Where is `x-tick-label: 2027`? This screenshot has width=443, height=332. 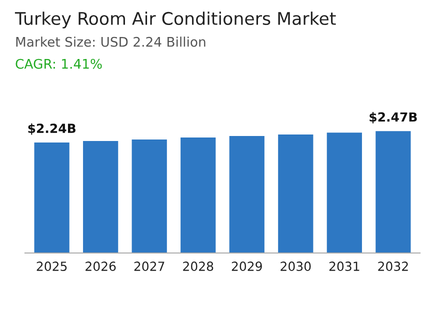 x-tick-label: 2027 is located at coordinates (149, 267).